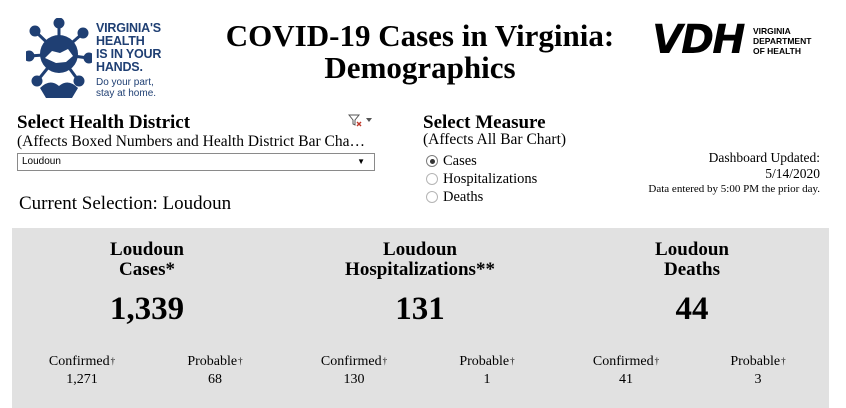 This screenshot has width=846, height=408. Describe the element at coordinates (734, 189) in the screenshot. I see `data-note: Data entered by 5:00 PM the prior day.` at that location.